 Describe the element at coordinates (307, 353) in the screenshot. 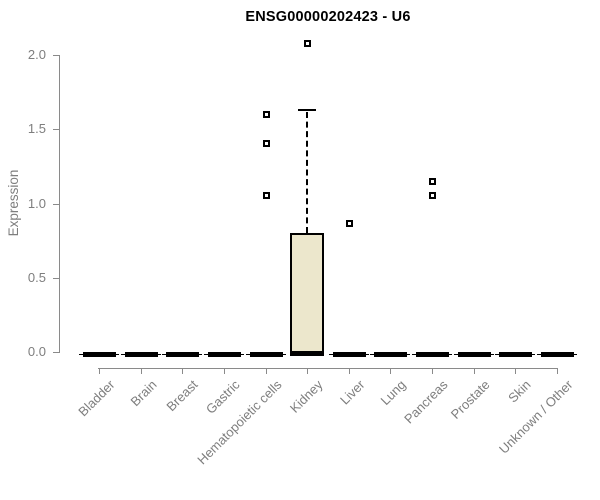

I see `median-bar` at that location.